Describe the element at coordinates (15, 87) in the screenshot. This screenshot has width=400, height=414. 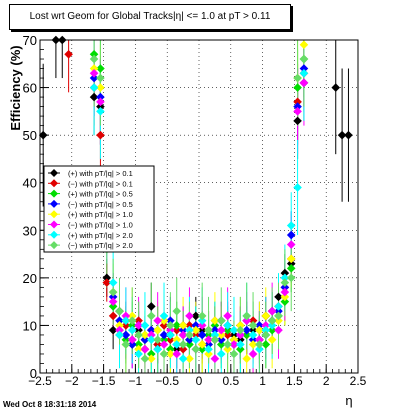
I see `y-axis-label: Efficiency (%)` at that location.